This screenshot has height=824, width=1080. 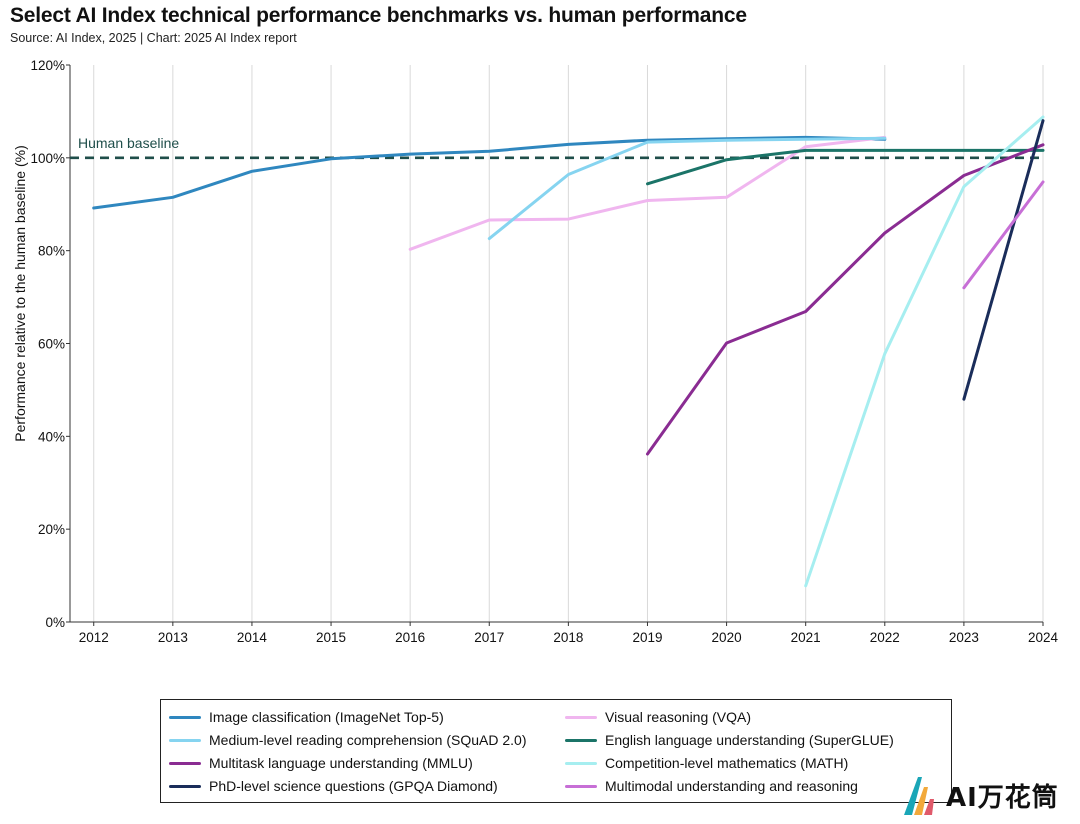 I want to click on x-tick-label: 2019, so click(x=647, y=637).